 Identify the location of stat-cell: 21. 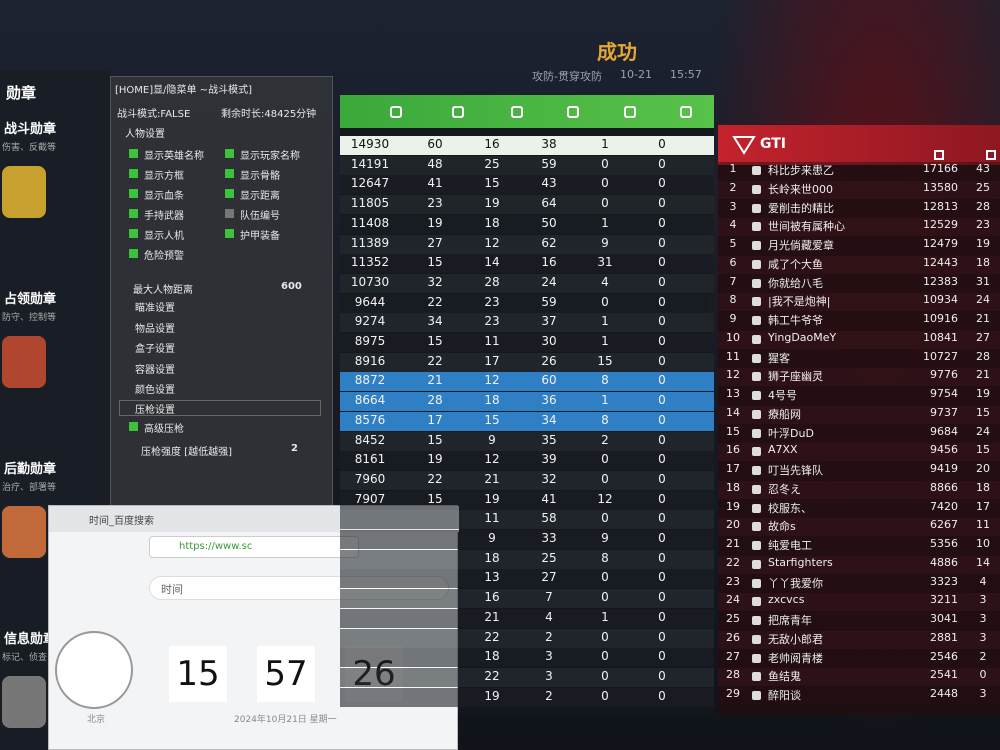
(492, 616).